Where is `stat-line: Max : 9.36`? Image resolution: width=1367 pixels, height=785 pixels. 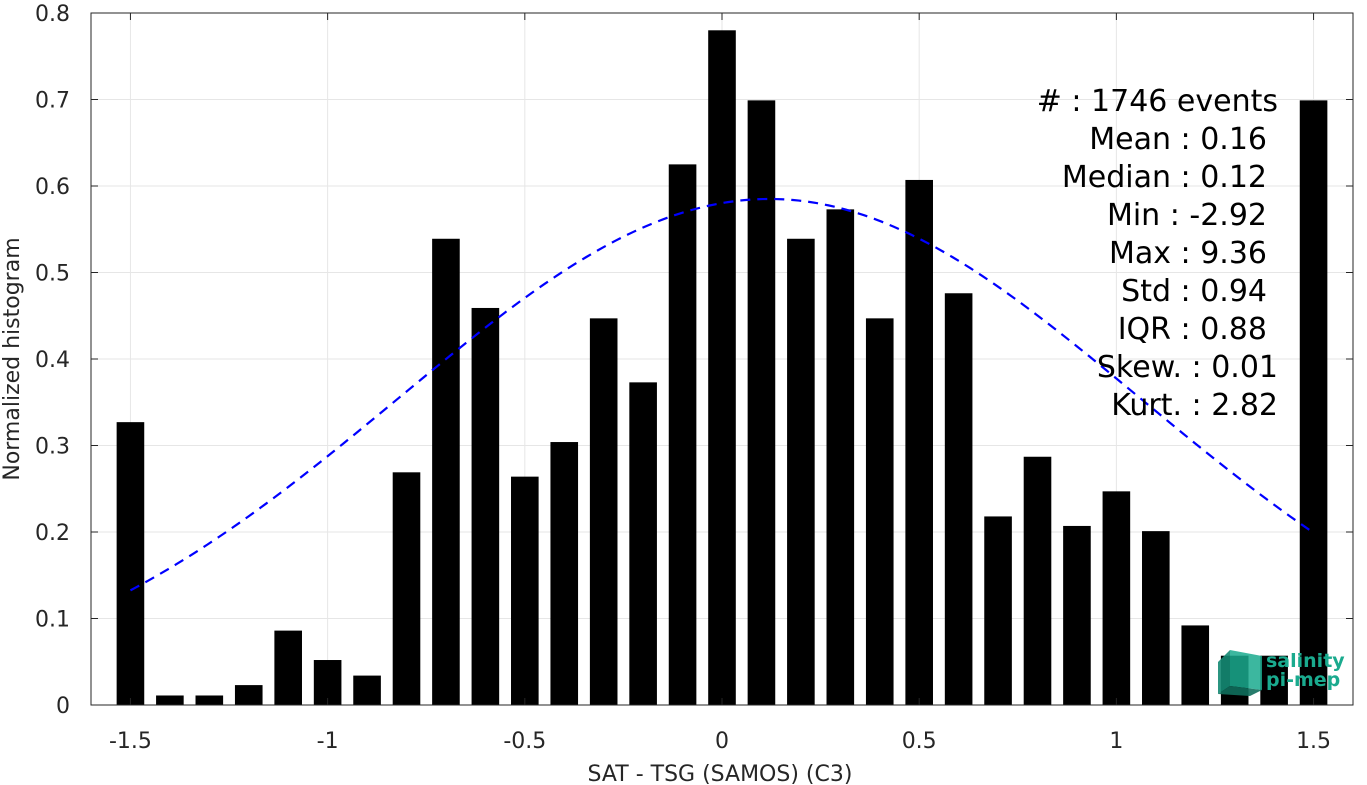
stat-line: Max : 9.36 is located at coordinates (1188, 253).